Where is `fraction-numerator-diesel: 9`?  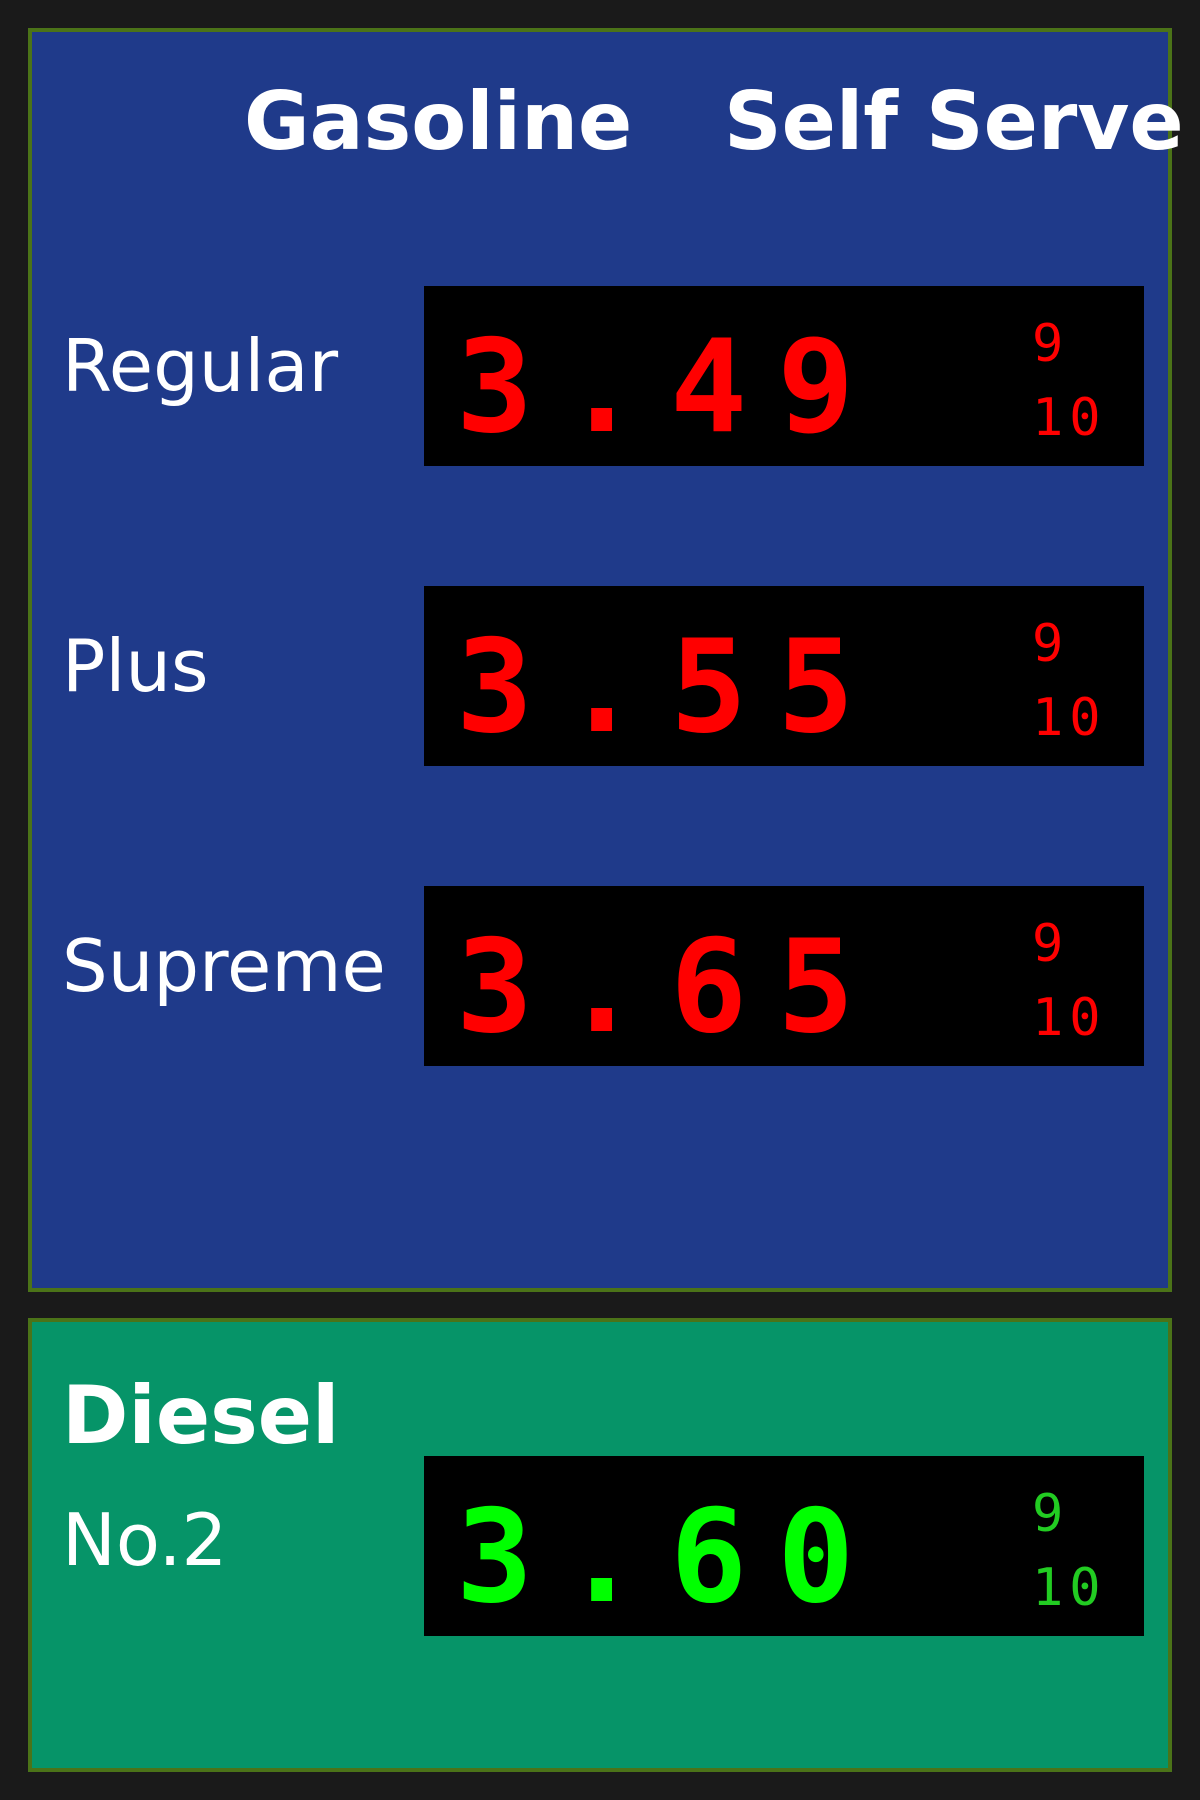
fraction-numerator-diesel: 9 is located at coordinates (1051, 1514).